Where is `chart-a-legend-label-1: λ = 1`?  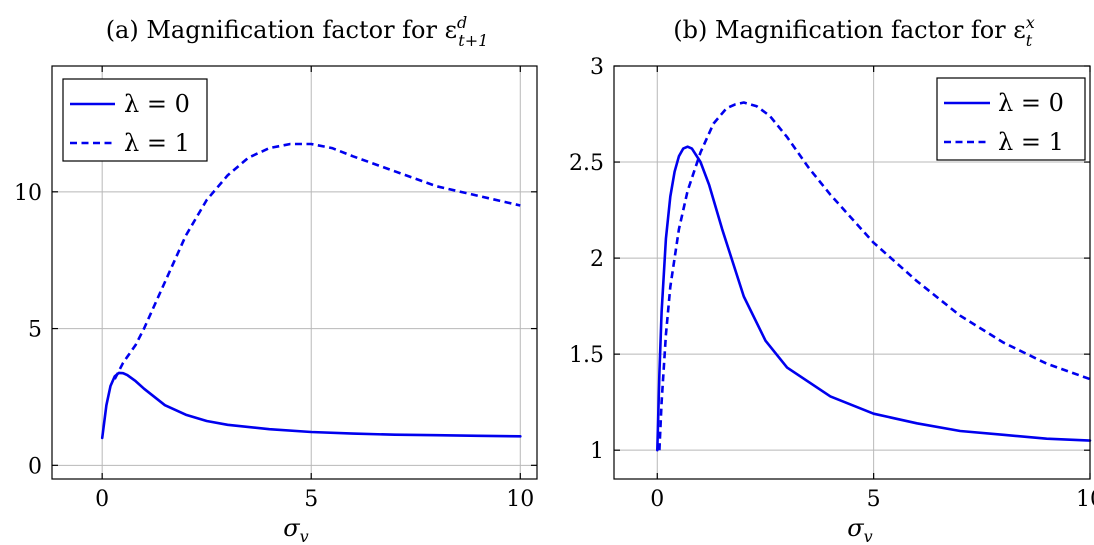
chart-a-legend-label-1: λ = 1 is located at coordinates (157, 143).